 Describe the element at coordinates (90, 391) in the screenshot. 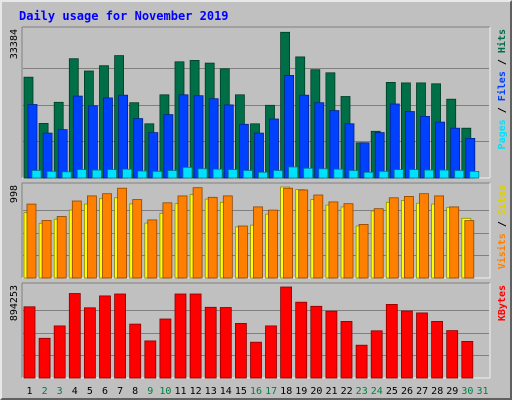

I see `x-tick-label: 5` at that location.